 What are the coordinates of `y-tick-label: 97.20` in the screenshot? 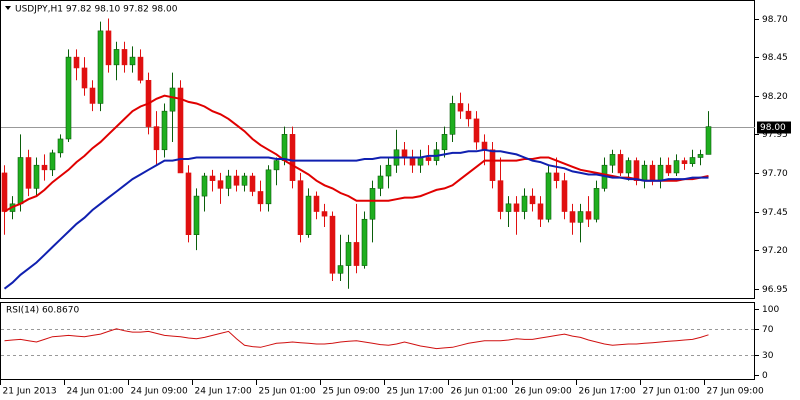 It's located at (775, 251).